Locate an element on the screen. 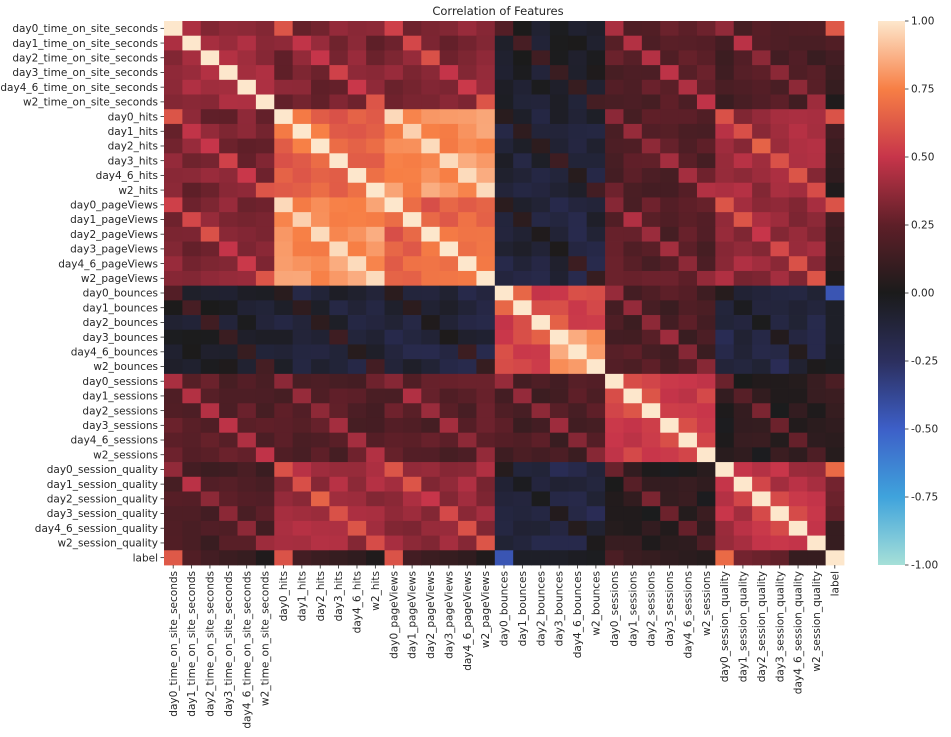  colorbar-gradient is located at coordinates (891, 293).